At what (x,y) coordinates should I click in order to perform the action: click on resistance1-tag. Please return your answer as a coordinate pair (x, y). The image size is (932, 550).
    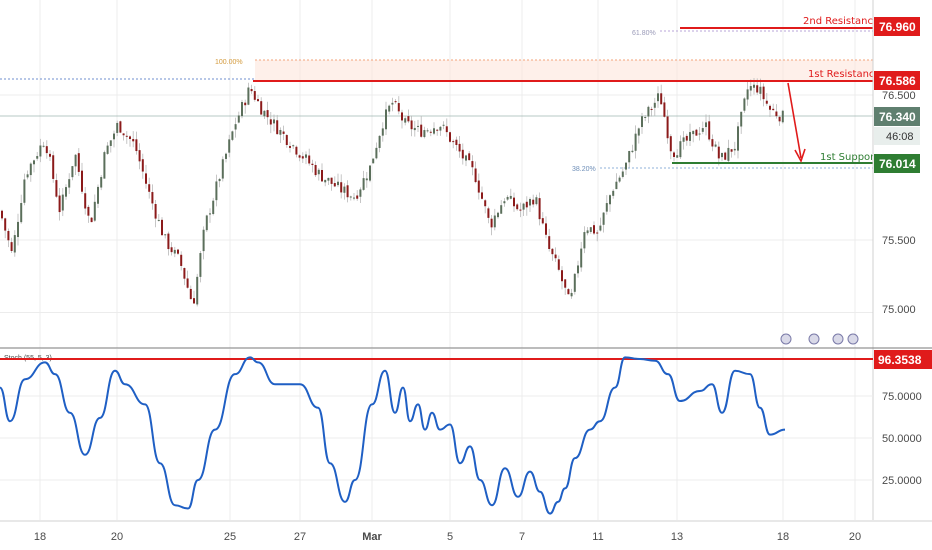
    Looking at the image, I should click on (897, 80).